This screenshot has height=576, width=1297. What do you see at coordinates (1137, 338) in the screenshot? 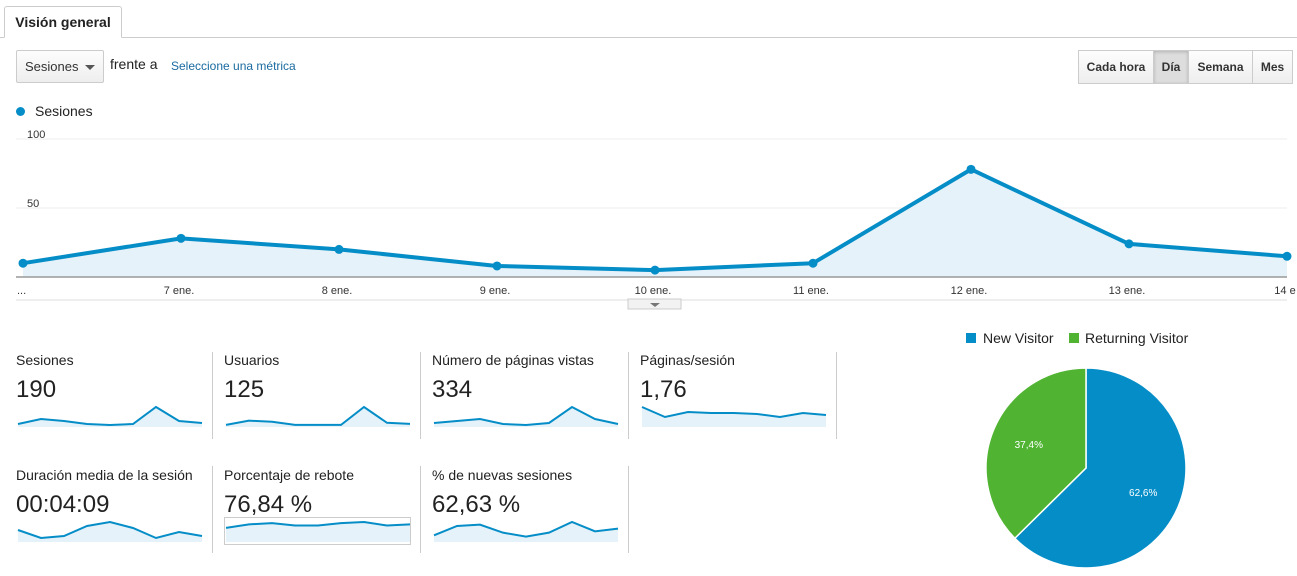
I see `legend-label-returning-visitor: Returning Visitor` at bounding box center [1137, 338].